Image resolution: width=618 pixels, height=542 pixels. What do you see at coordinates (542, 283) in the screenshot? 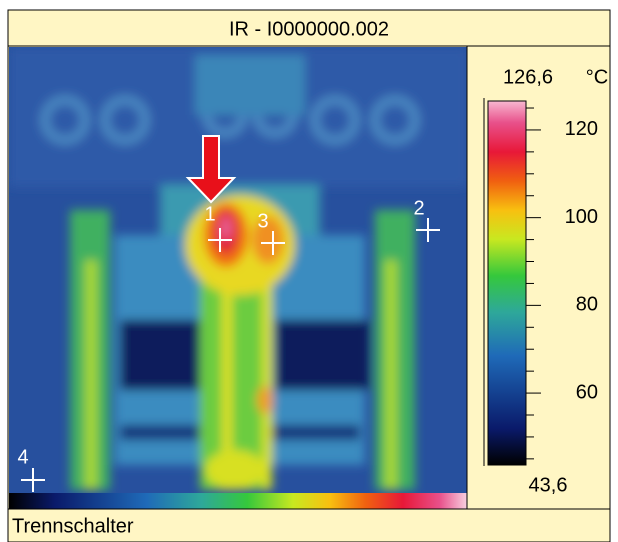
I see `color-scale: 120 100 80 60` at bounding box center [542, 283].